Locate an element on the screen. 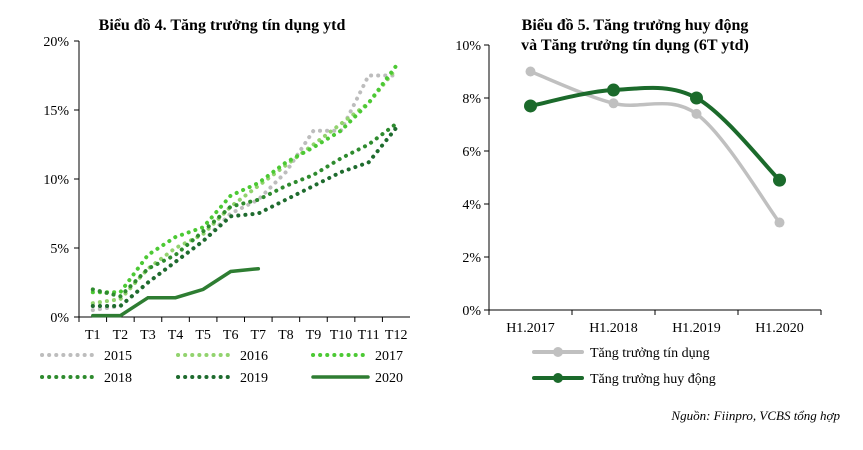  chart1-y-tick-label: 15% is located at coordinates (56, 111).